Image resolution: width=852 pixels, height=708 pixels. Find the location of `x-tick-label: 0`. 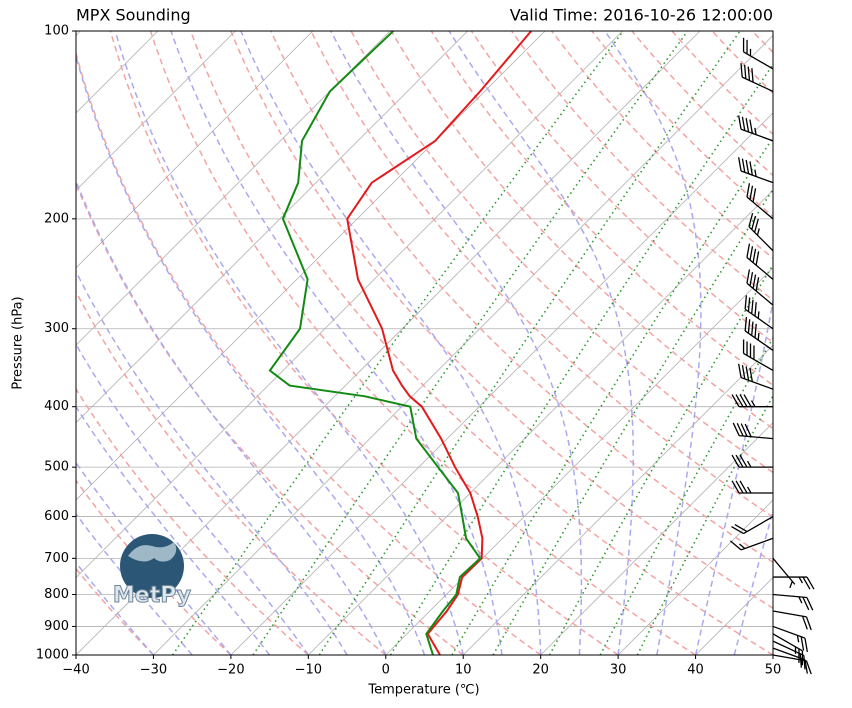

x-tick-label: 0 is located at coordinates (386, 670).